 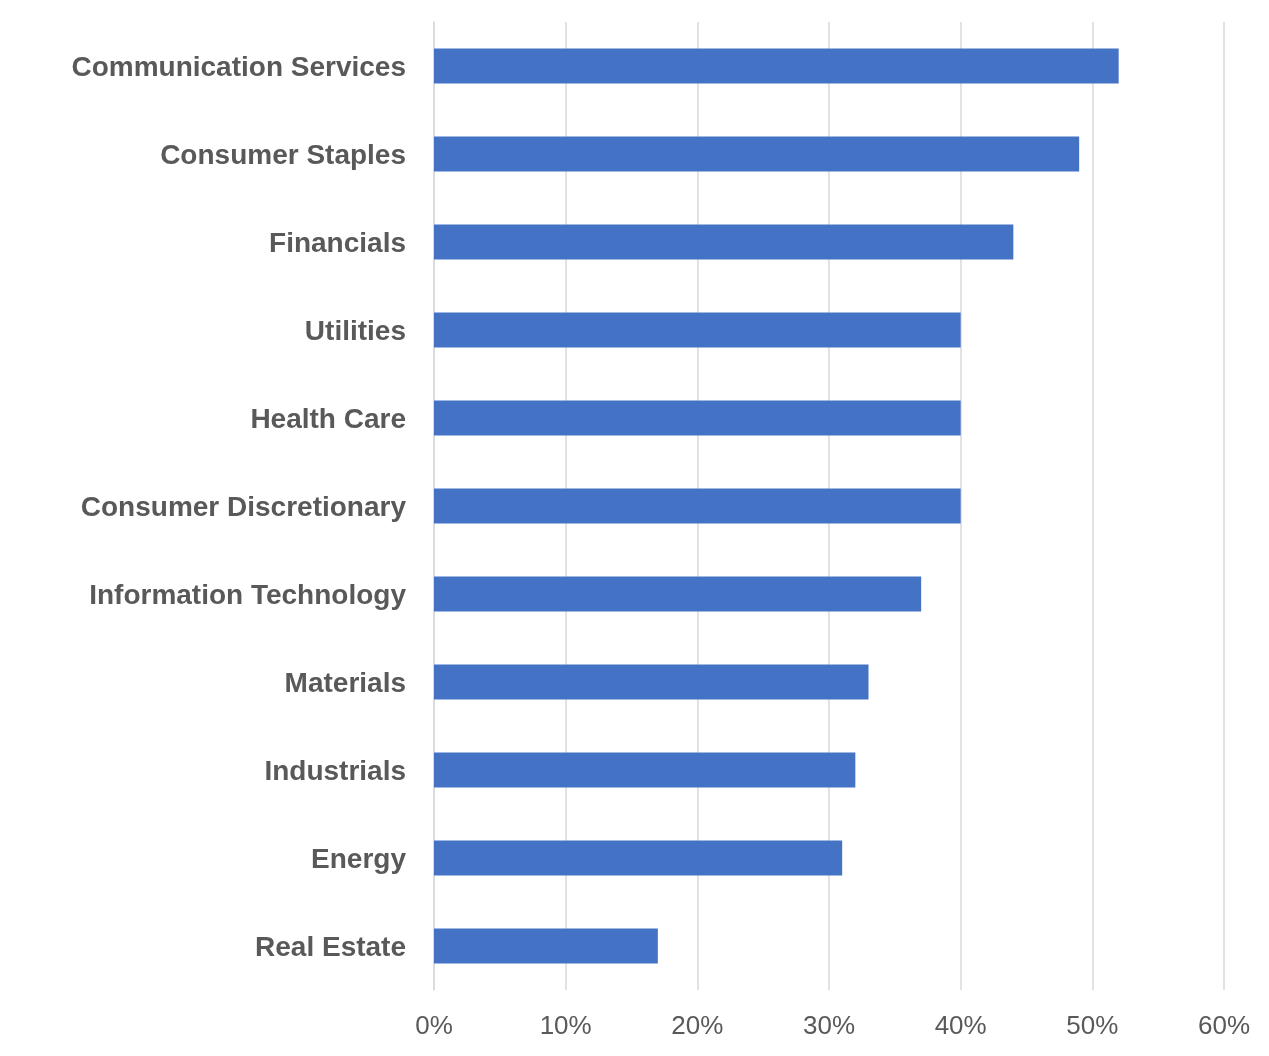 What do you see at coordinates (960, 1025) in the screenshot?
I see `x-tick-label: 40%` at bounding box center [960, 1025].